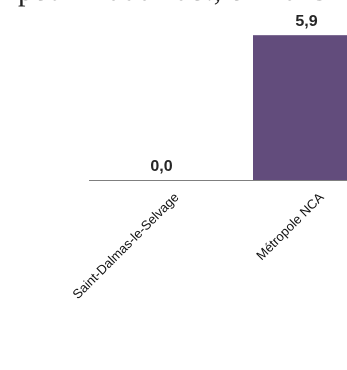 The image size is (347, 370). What do you see at coordinates (161, 166) in the screenshot?
I see `data-label-1: 0,0` at bounding box center [161, 166].